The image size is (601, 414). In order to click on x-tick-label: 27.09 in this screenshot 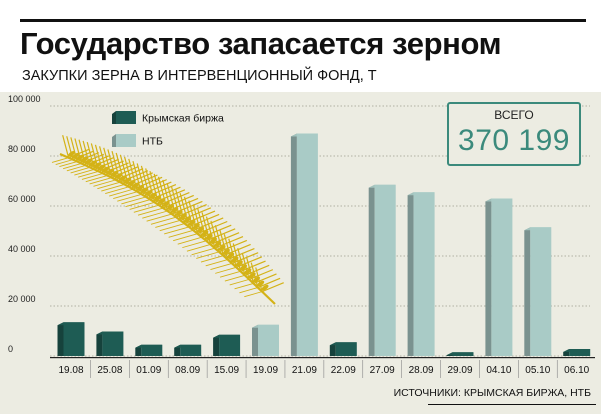, I will do `click(382, 370)`.